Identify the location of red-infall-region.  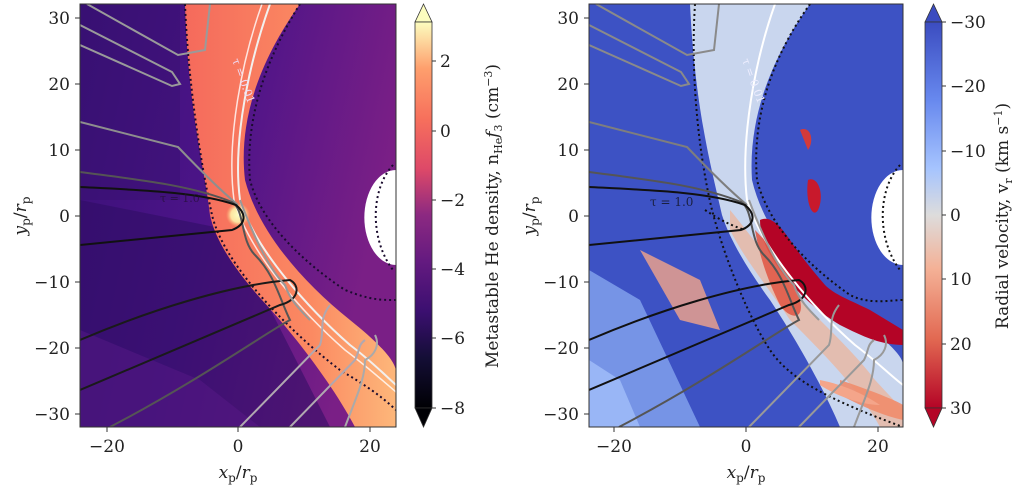
(831, 281).